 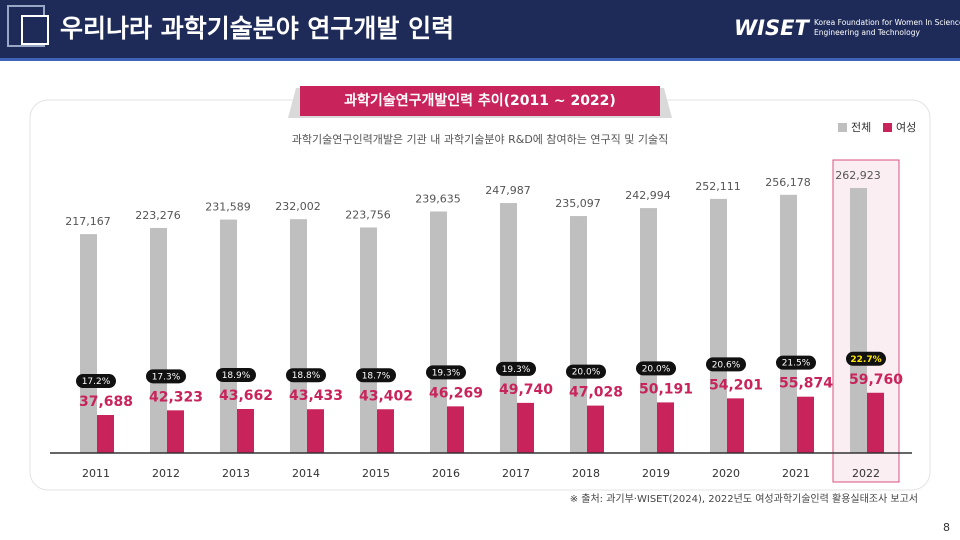 What do you see at coordinates (508, 190) in the screenshot?
I see `value-label: 247,987` at bounding box center [508, 190].